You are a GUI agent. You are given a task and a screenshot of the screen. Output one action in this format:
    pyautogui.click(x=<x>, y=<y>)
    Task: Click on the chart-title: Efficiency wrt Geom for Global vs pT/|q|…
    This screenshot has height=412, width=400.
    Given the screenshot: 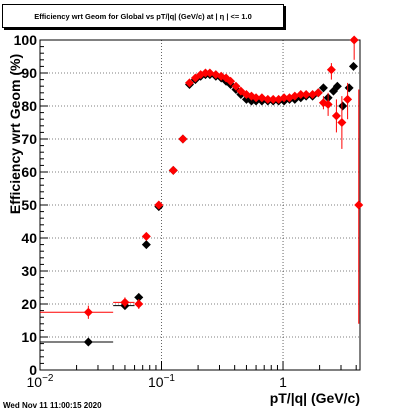 What is the action you would take?
    pyautogui.click(x=143, y=16)
    